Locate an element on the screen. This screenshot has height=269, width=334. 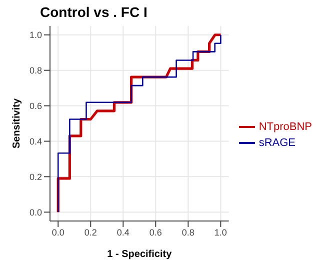
y-tick-label: 0.6 is located at coordinates (35, 105).